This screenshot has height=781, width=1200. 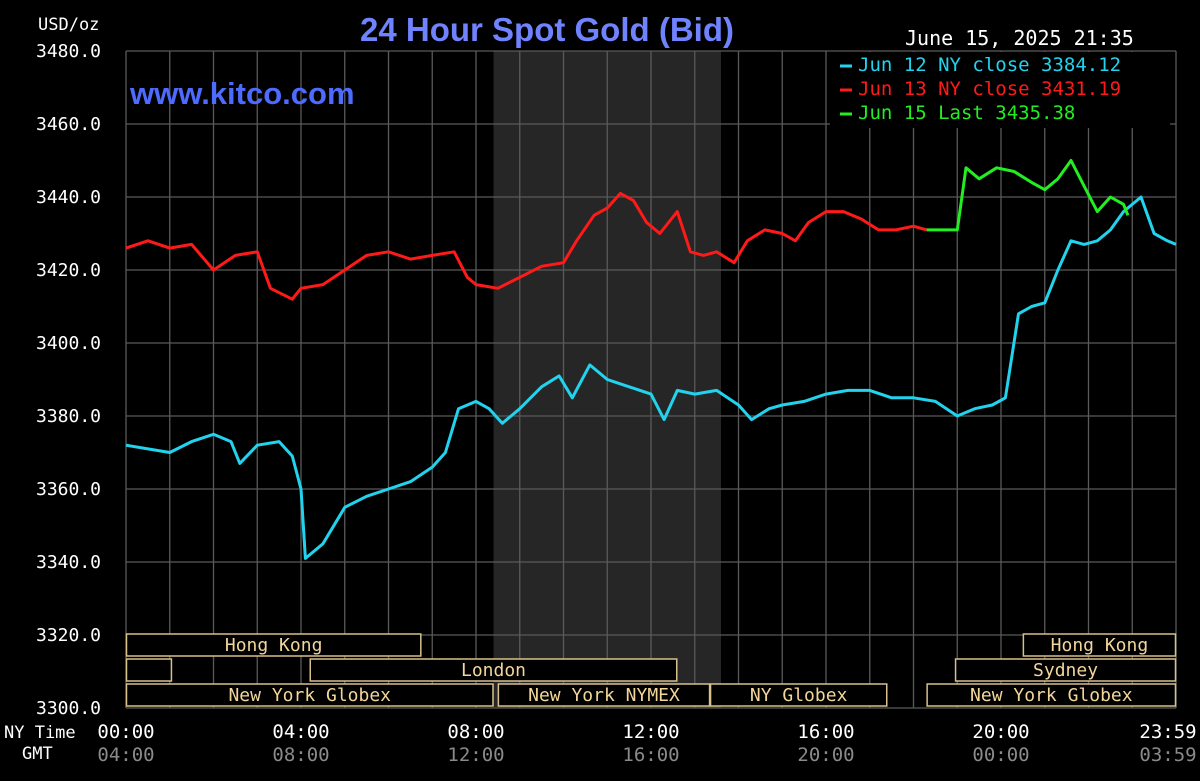 What do you see at coordinates (242, 93) in the screenshot?
I see `watermark: www.kitco.com` at bounding box center [242, 93].